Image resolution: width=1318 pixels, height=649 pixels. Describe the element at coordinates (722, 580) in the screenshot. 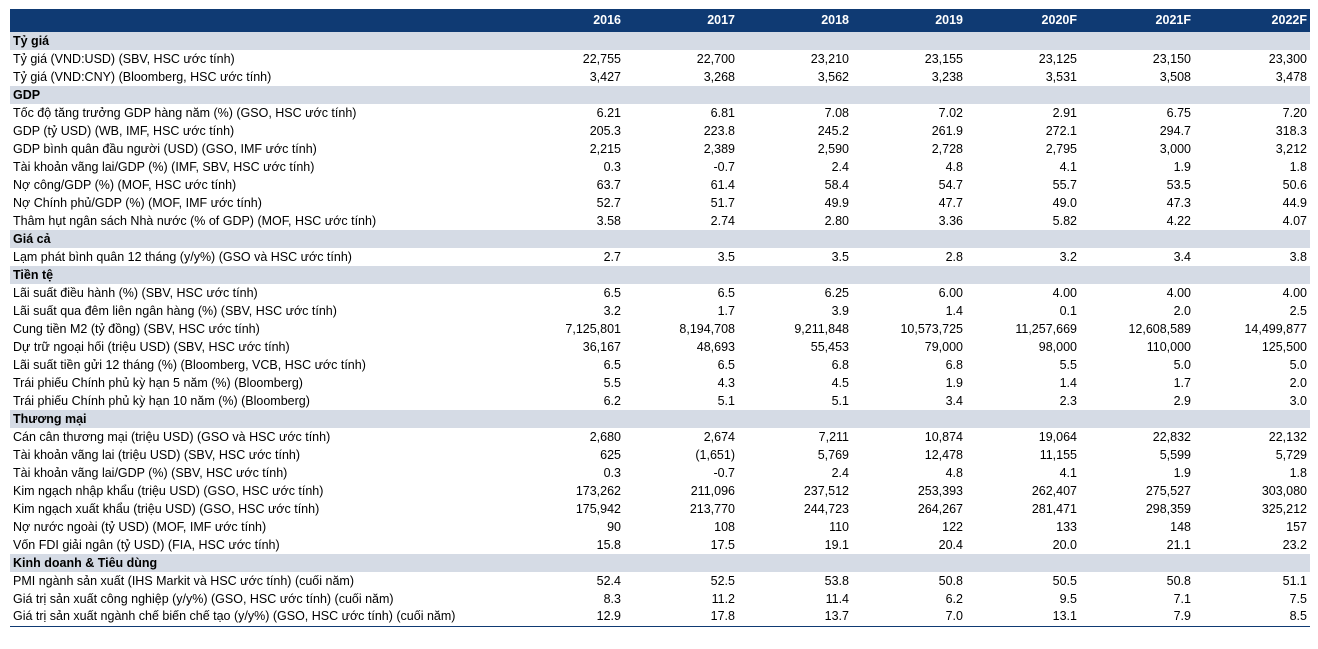

I see `value-cell: 52.5` at that location.